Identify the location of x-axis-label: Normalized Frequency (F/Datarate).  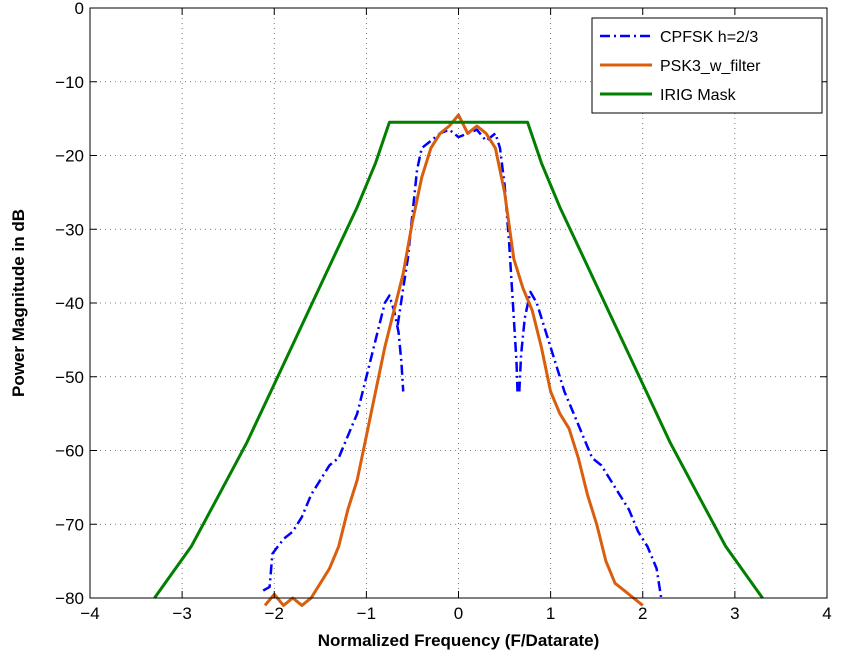
(459, 640).